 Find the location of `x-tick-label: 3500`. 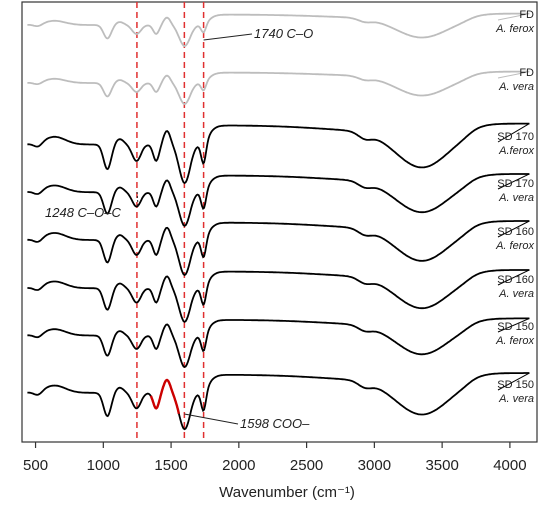

x-tick-label: 3500 is located at coordinates (441, 465).